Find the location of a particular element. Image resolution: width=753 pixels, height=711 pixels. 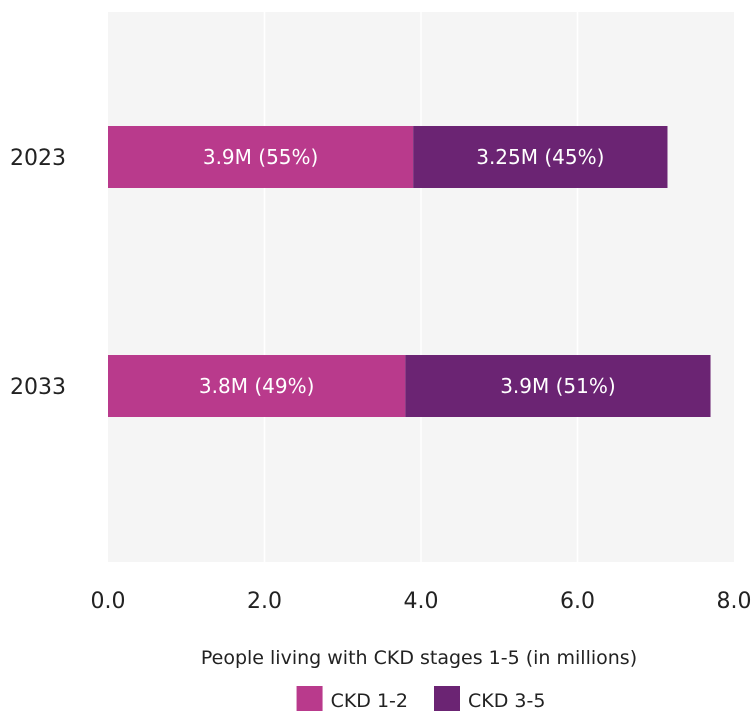

category-labels: 2023 2033 is located at coordinates (38, 273).